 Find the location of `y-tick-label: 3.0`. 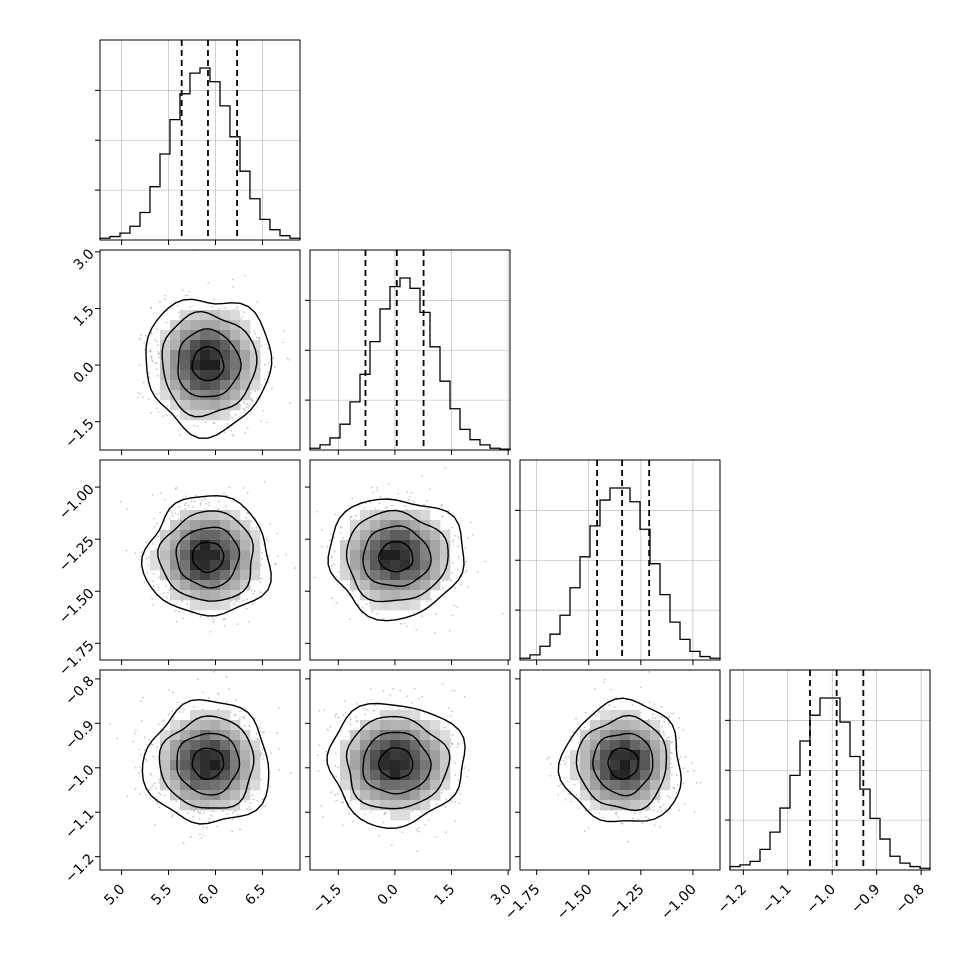

y-tick-label: 3.0 is located at coordinates (84, 259).